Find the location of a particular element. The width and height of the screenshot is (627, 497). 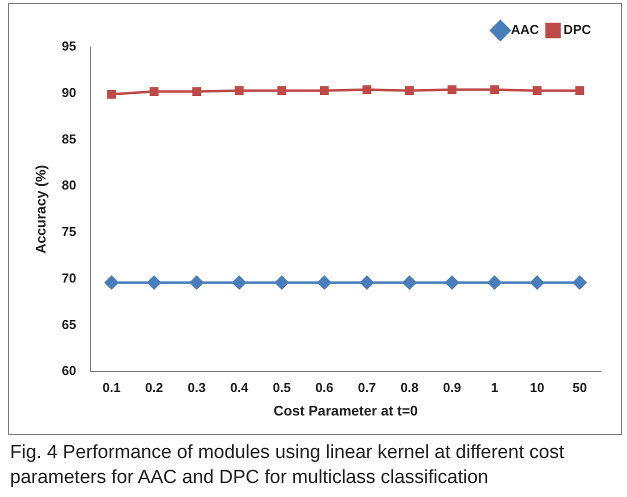

legend-label: DPC is located at coordinates (578, 30).